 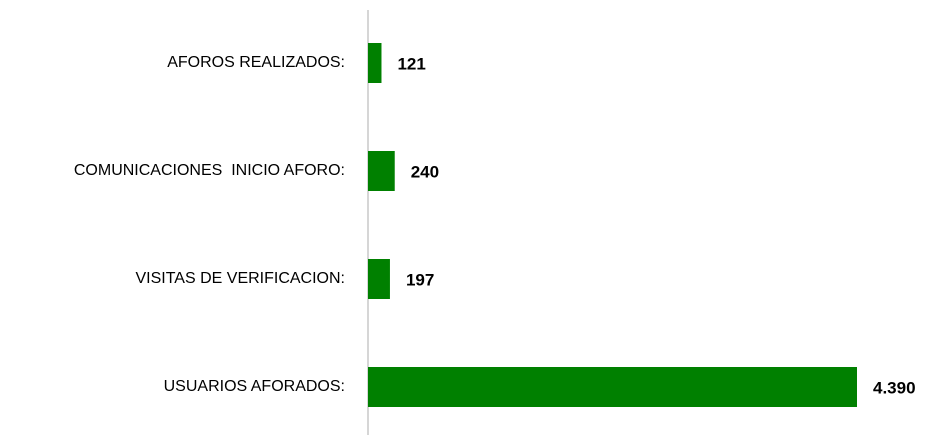 I want to click on value-label: 197, so click(x=420, y=279).